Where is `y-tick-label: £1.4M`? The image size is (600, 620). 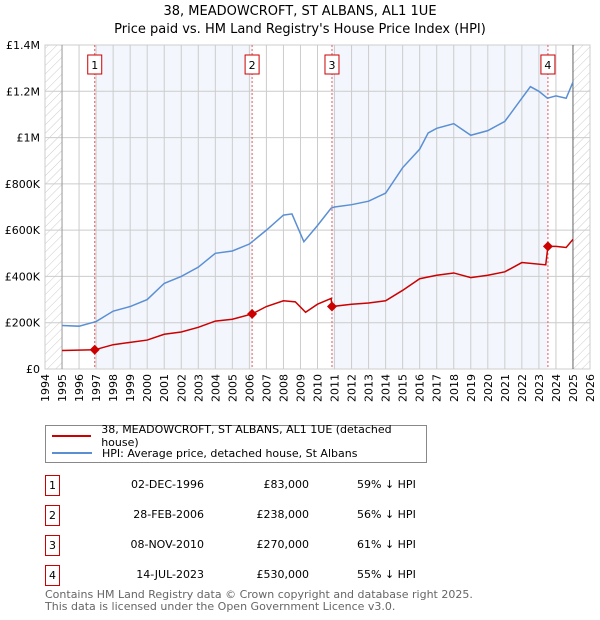 y-tick-label: £1.4M is located at coordinates (23, 45).